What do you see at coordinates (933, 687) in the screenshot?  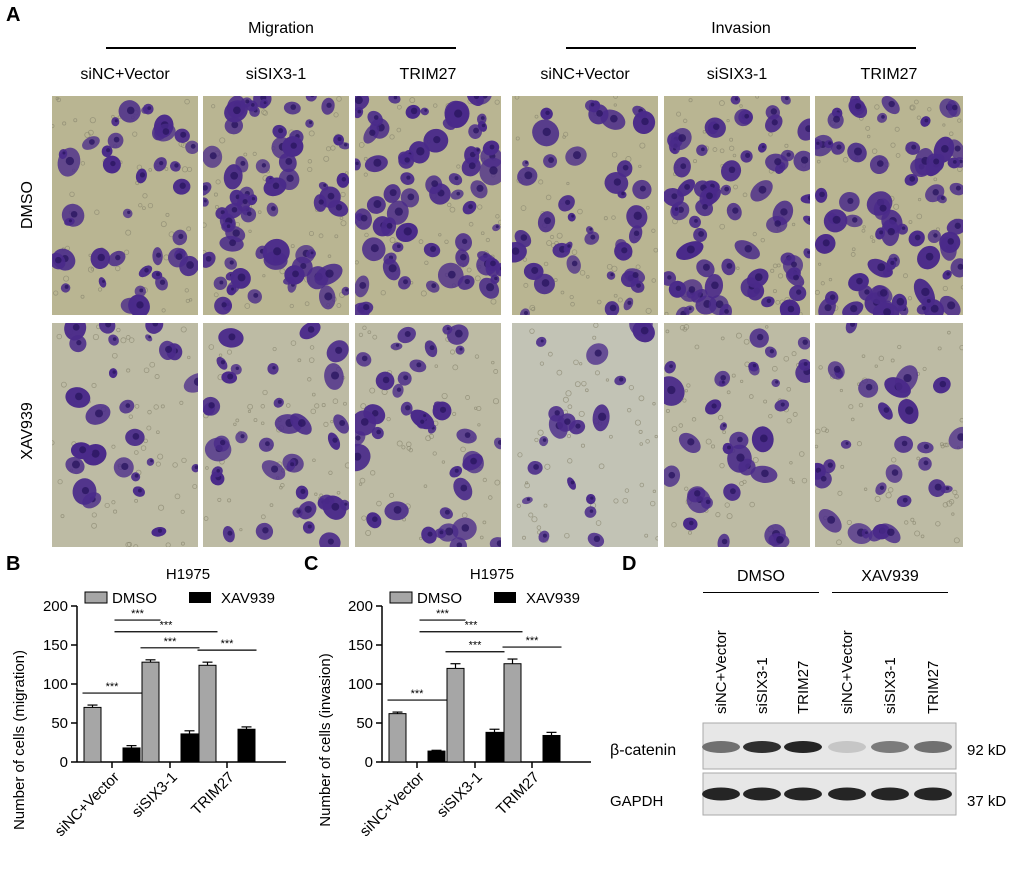 I see `lane-label-6: TRIM27` at bounding box center [933, 687].